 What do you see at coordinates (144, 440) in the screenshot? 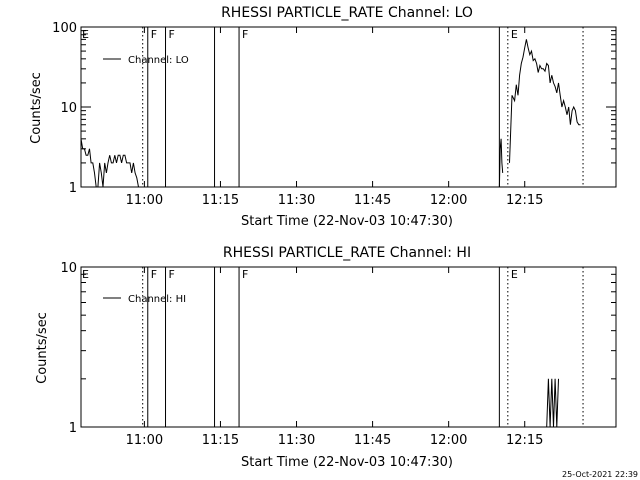
I see `x-tick-label-hi: 11:00` at bounding box center [144, 440].